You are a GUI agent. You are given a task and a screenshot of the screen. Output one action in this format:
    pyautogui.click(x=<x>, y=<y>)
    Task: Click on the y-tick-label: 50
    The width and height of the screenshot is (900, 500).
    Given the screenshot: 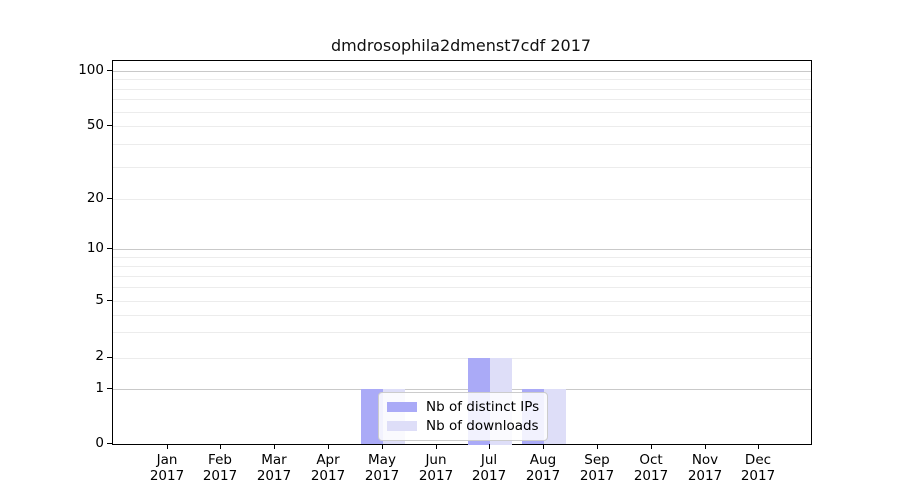 What is the action you would take?
    pyautogui.click(x=95, y=125)
    